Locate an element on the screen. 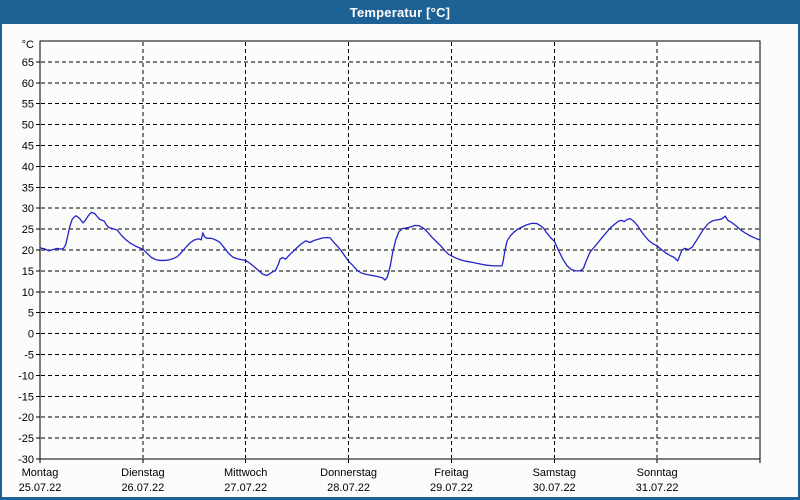 The width and height of the screenshot is (800, 500). temperature-line is located at coordinates (400, 246).